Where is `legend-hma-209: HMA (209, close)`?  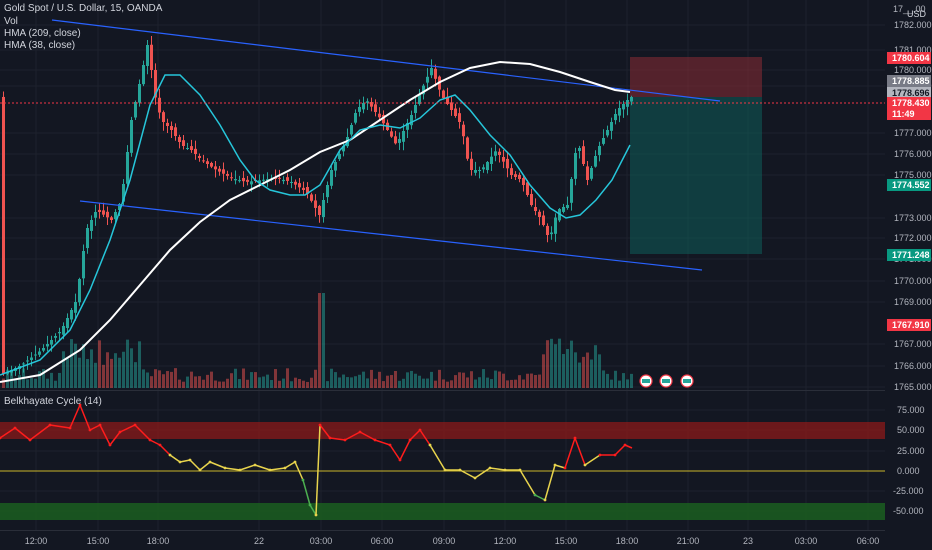 legend-hma-209: HMA (209, close) is located at coordinates (42, 33).